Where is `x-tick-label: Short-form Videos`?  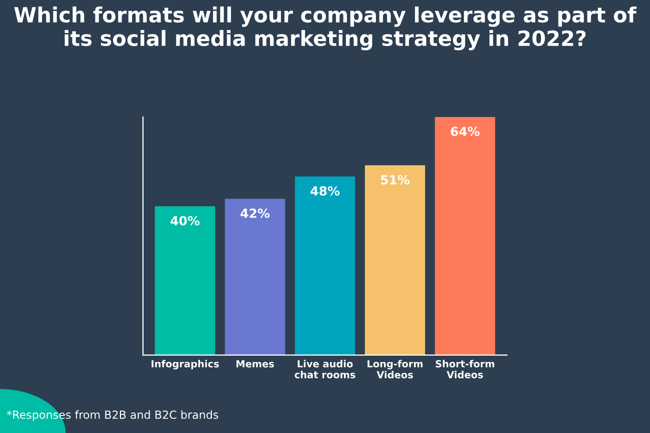
x-tick-label: Short-form Videos is located at coordinates (465, 369).